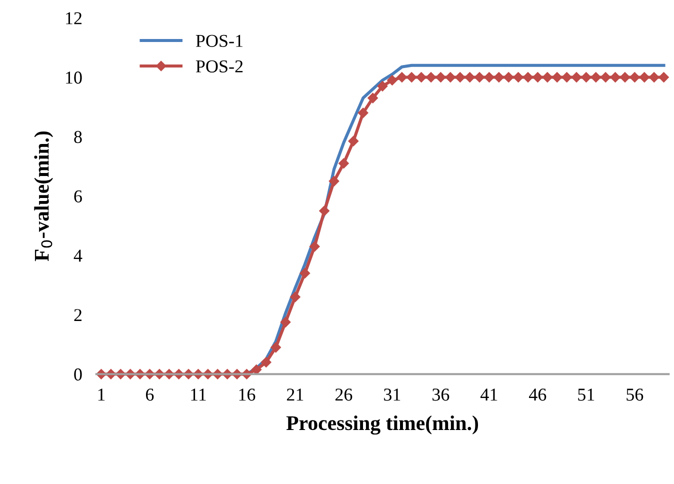 The height and width of the screenshot is (484, 674). I want to click on x-tick-label: 51, so click(586, 394).